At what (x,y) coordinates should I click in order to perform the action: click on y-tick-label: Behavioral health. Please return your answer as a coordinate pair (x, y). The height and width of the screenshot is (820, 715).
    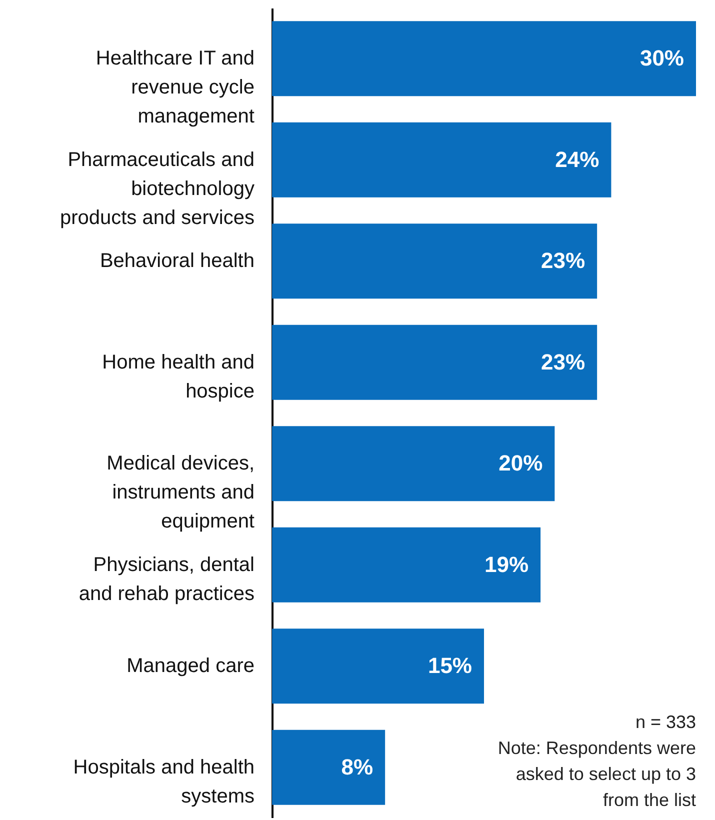
    Looking at the image, I should click on (177, 261).